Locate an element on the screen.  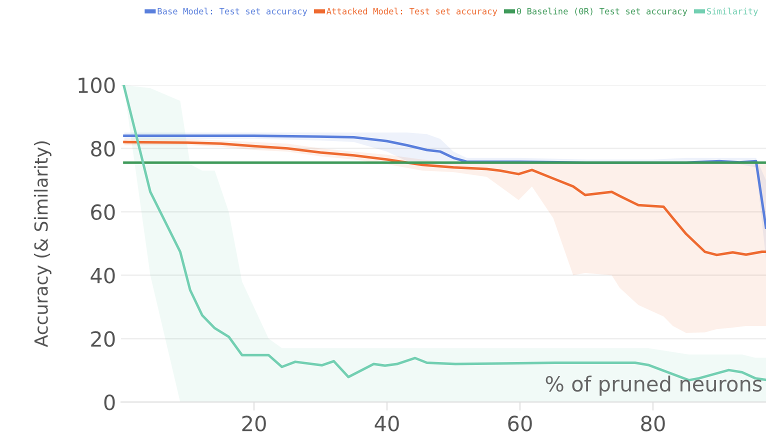
y-axis-title: Accuracy (& Similarity) is located at coordinates (43, 244).